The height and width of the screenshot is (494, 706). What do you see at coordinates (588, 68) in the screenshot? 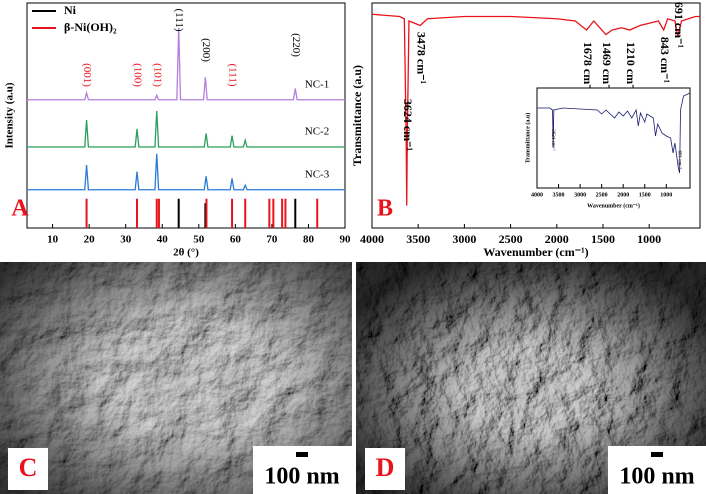
I see `peak-annotation: 1678 cm⁻¹` at bounding box center [588, 68].